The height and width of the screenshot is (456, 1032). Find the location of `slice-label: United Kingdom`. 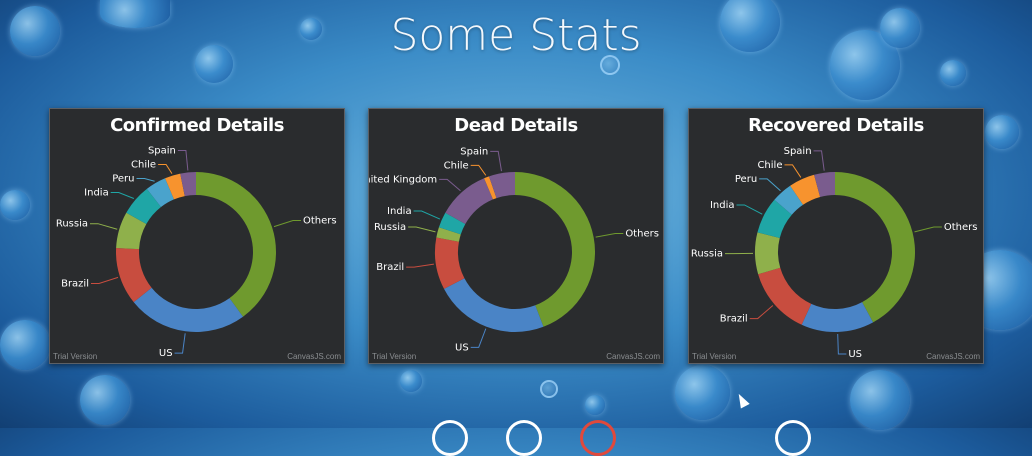

slice-label: United Kingdom is located at coordinates (403, 179).